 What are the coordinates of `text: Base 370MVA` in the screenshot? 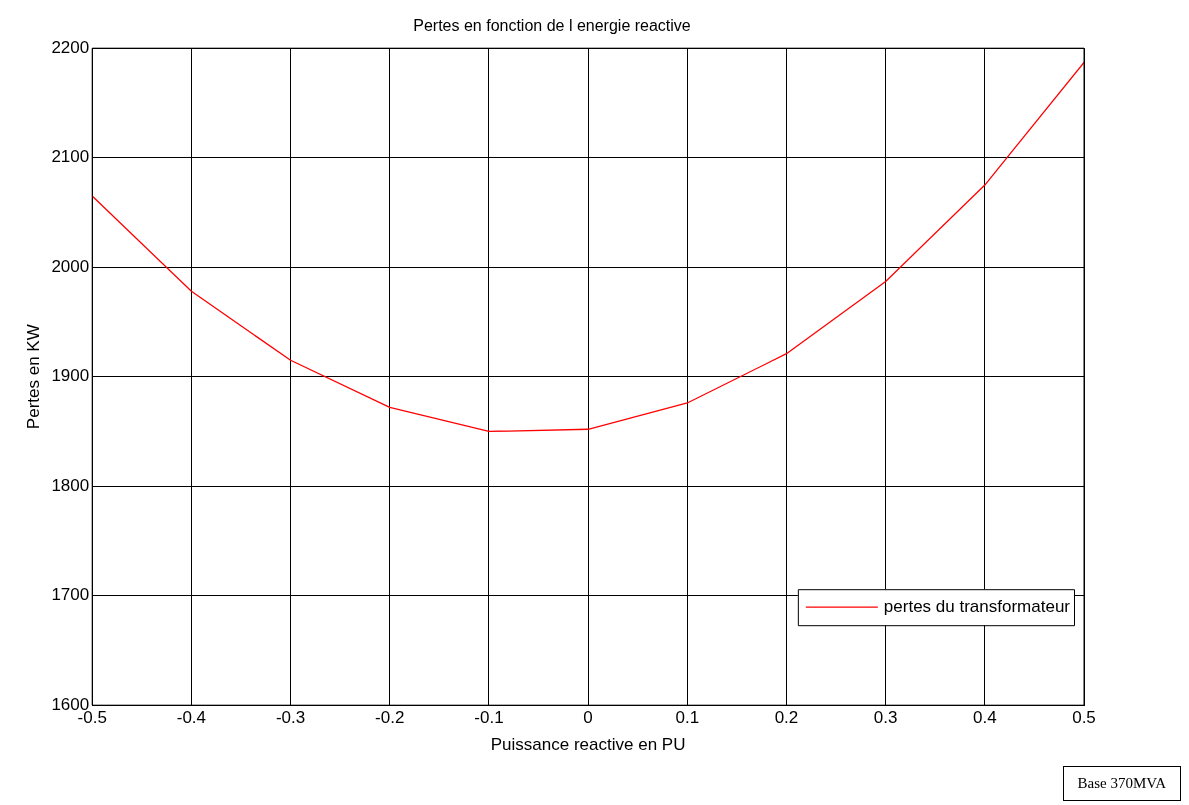 It's located at (1121, 783).